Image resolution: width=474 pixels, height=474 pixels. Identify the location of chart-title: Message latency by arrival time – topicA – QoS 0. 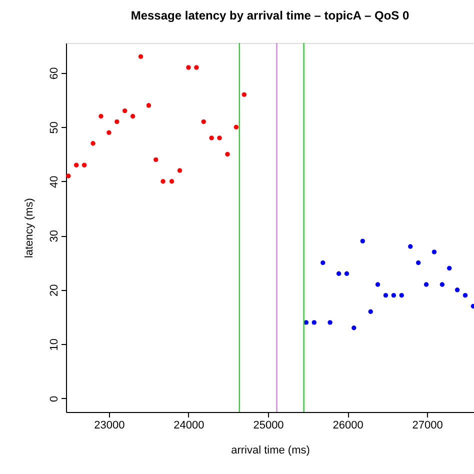
(270, 15).